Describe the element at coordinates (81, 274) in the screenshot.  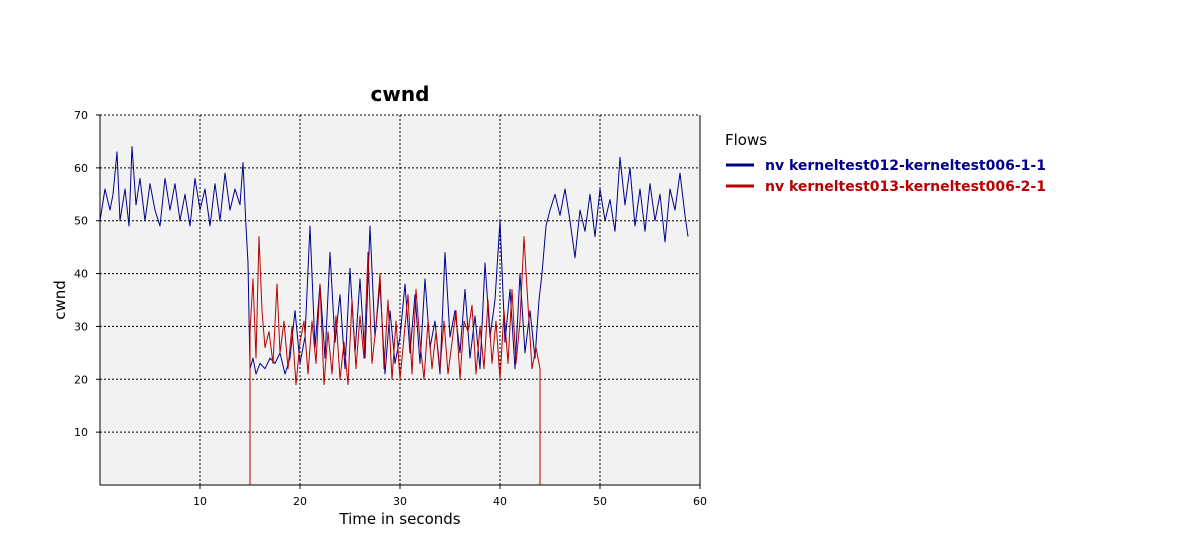
I see `y-tick-label: 40` at that location.